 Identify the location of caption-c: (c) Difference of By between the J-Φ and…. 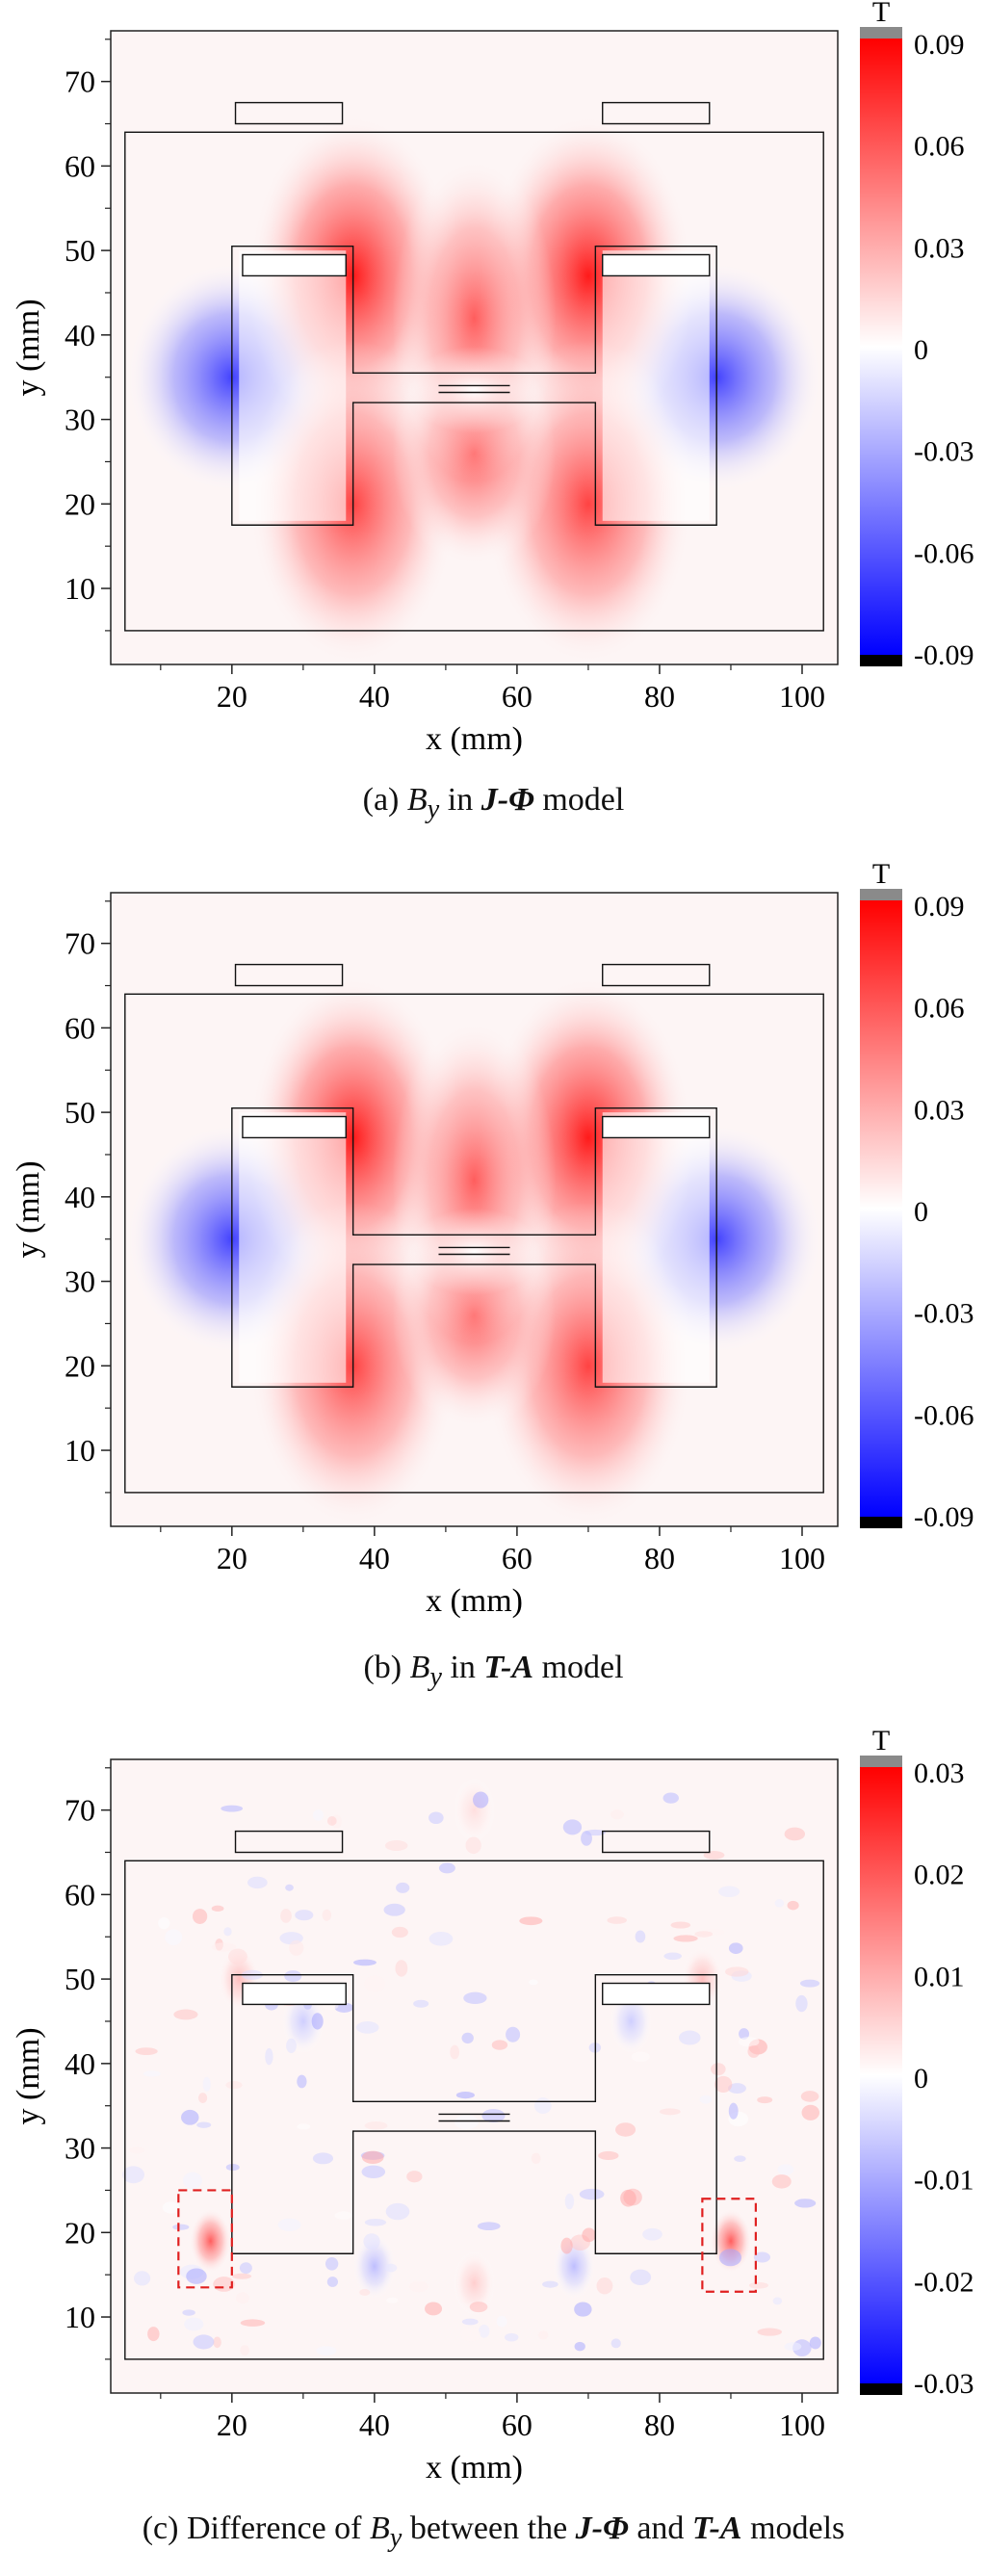
(493, 2532).